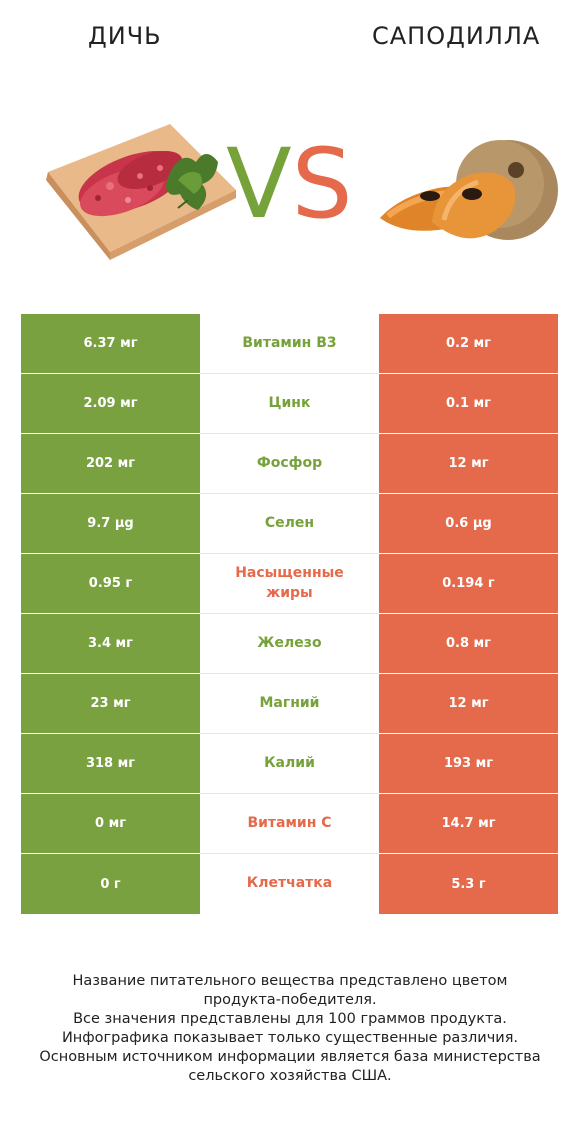 This screenshot has height=1144, width=580. I want to click on right-value: 0.6 µg, so click(468, 524).